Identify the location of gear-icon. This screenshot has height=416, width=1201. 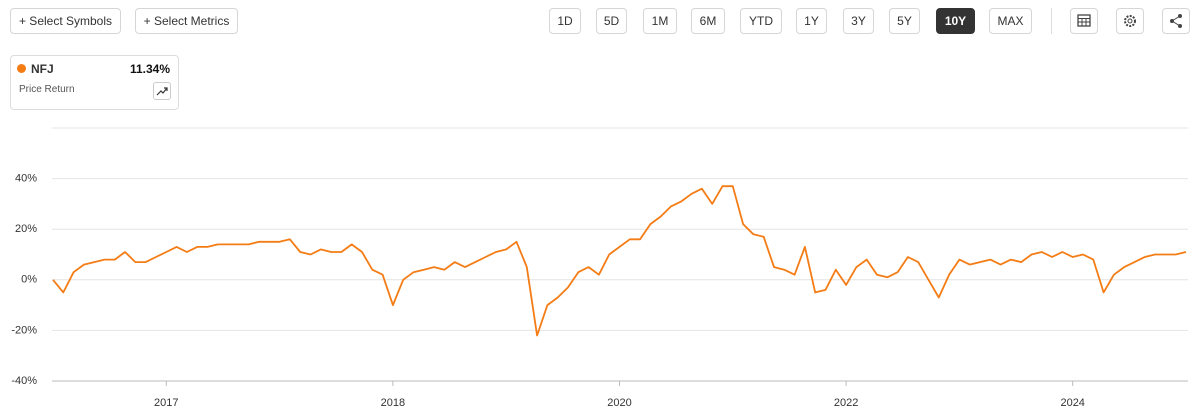
(1130, 21).